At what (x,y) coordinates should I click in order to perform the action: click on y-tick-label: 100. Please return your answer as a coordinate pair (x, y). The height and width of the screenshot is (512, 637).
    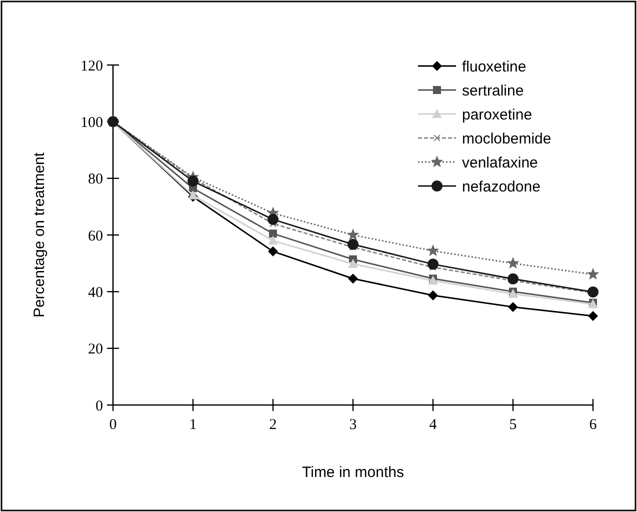
    Looking at the image, I should click on (91, 122).